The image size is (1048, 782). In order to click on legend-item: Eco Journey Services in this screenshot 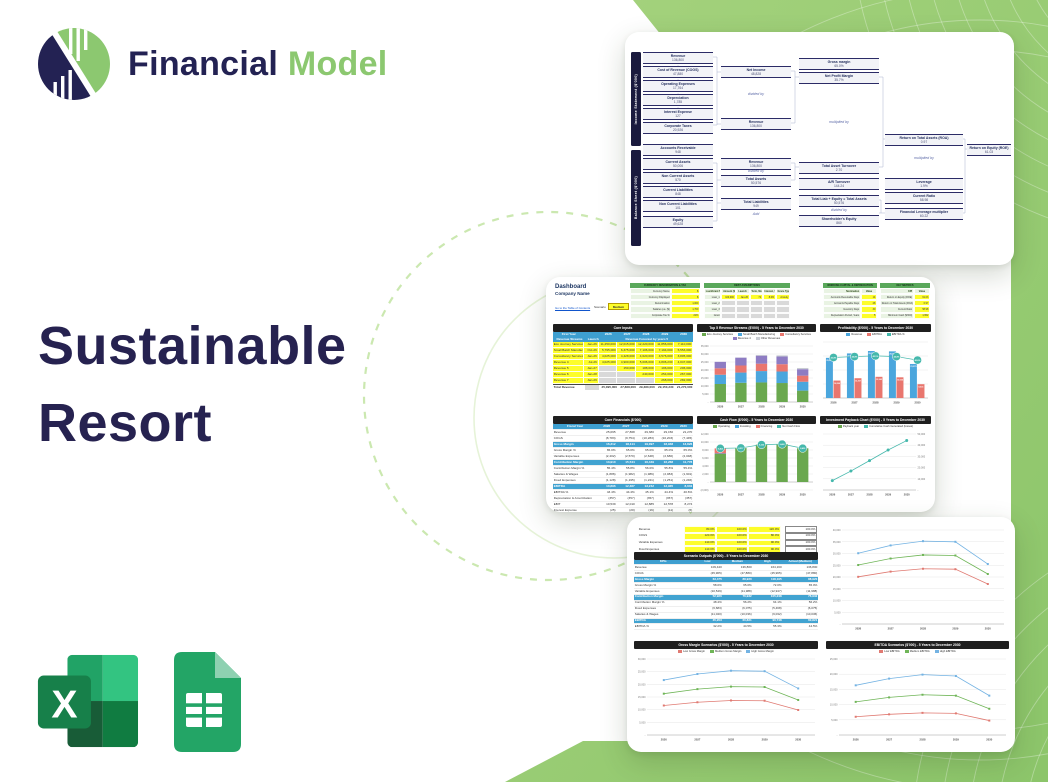, I will do `click(717, 334)`.